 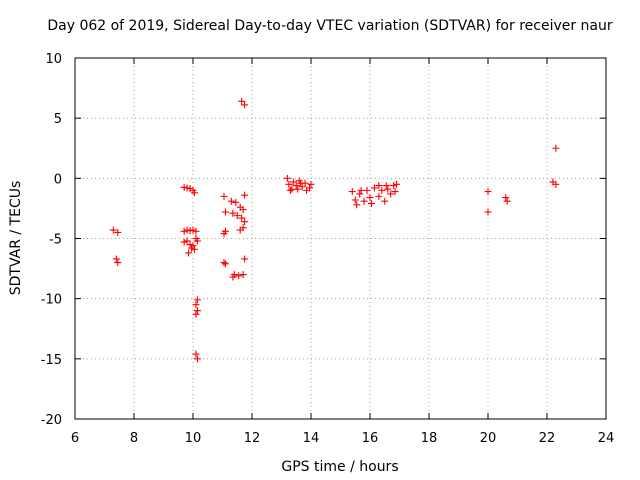 What do you see at coordinates (16, 238) in the screenshot?
I see `y-axis-label: SDTVAR / TECUs` at bounding box center [16, 238].